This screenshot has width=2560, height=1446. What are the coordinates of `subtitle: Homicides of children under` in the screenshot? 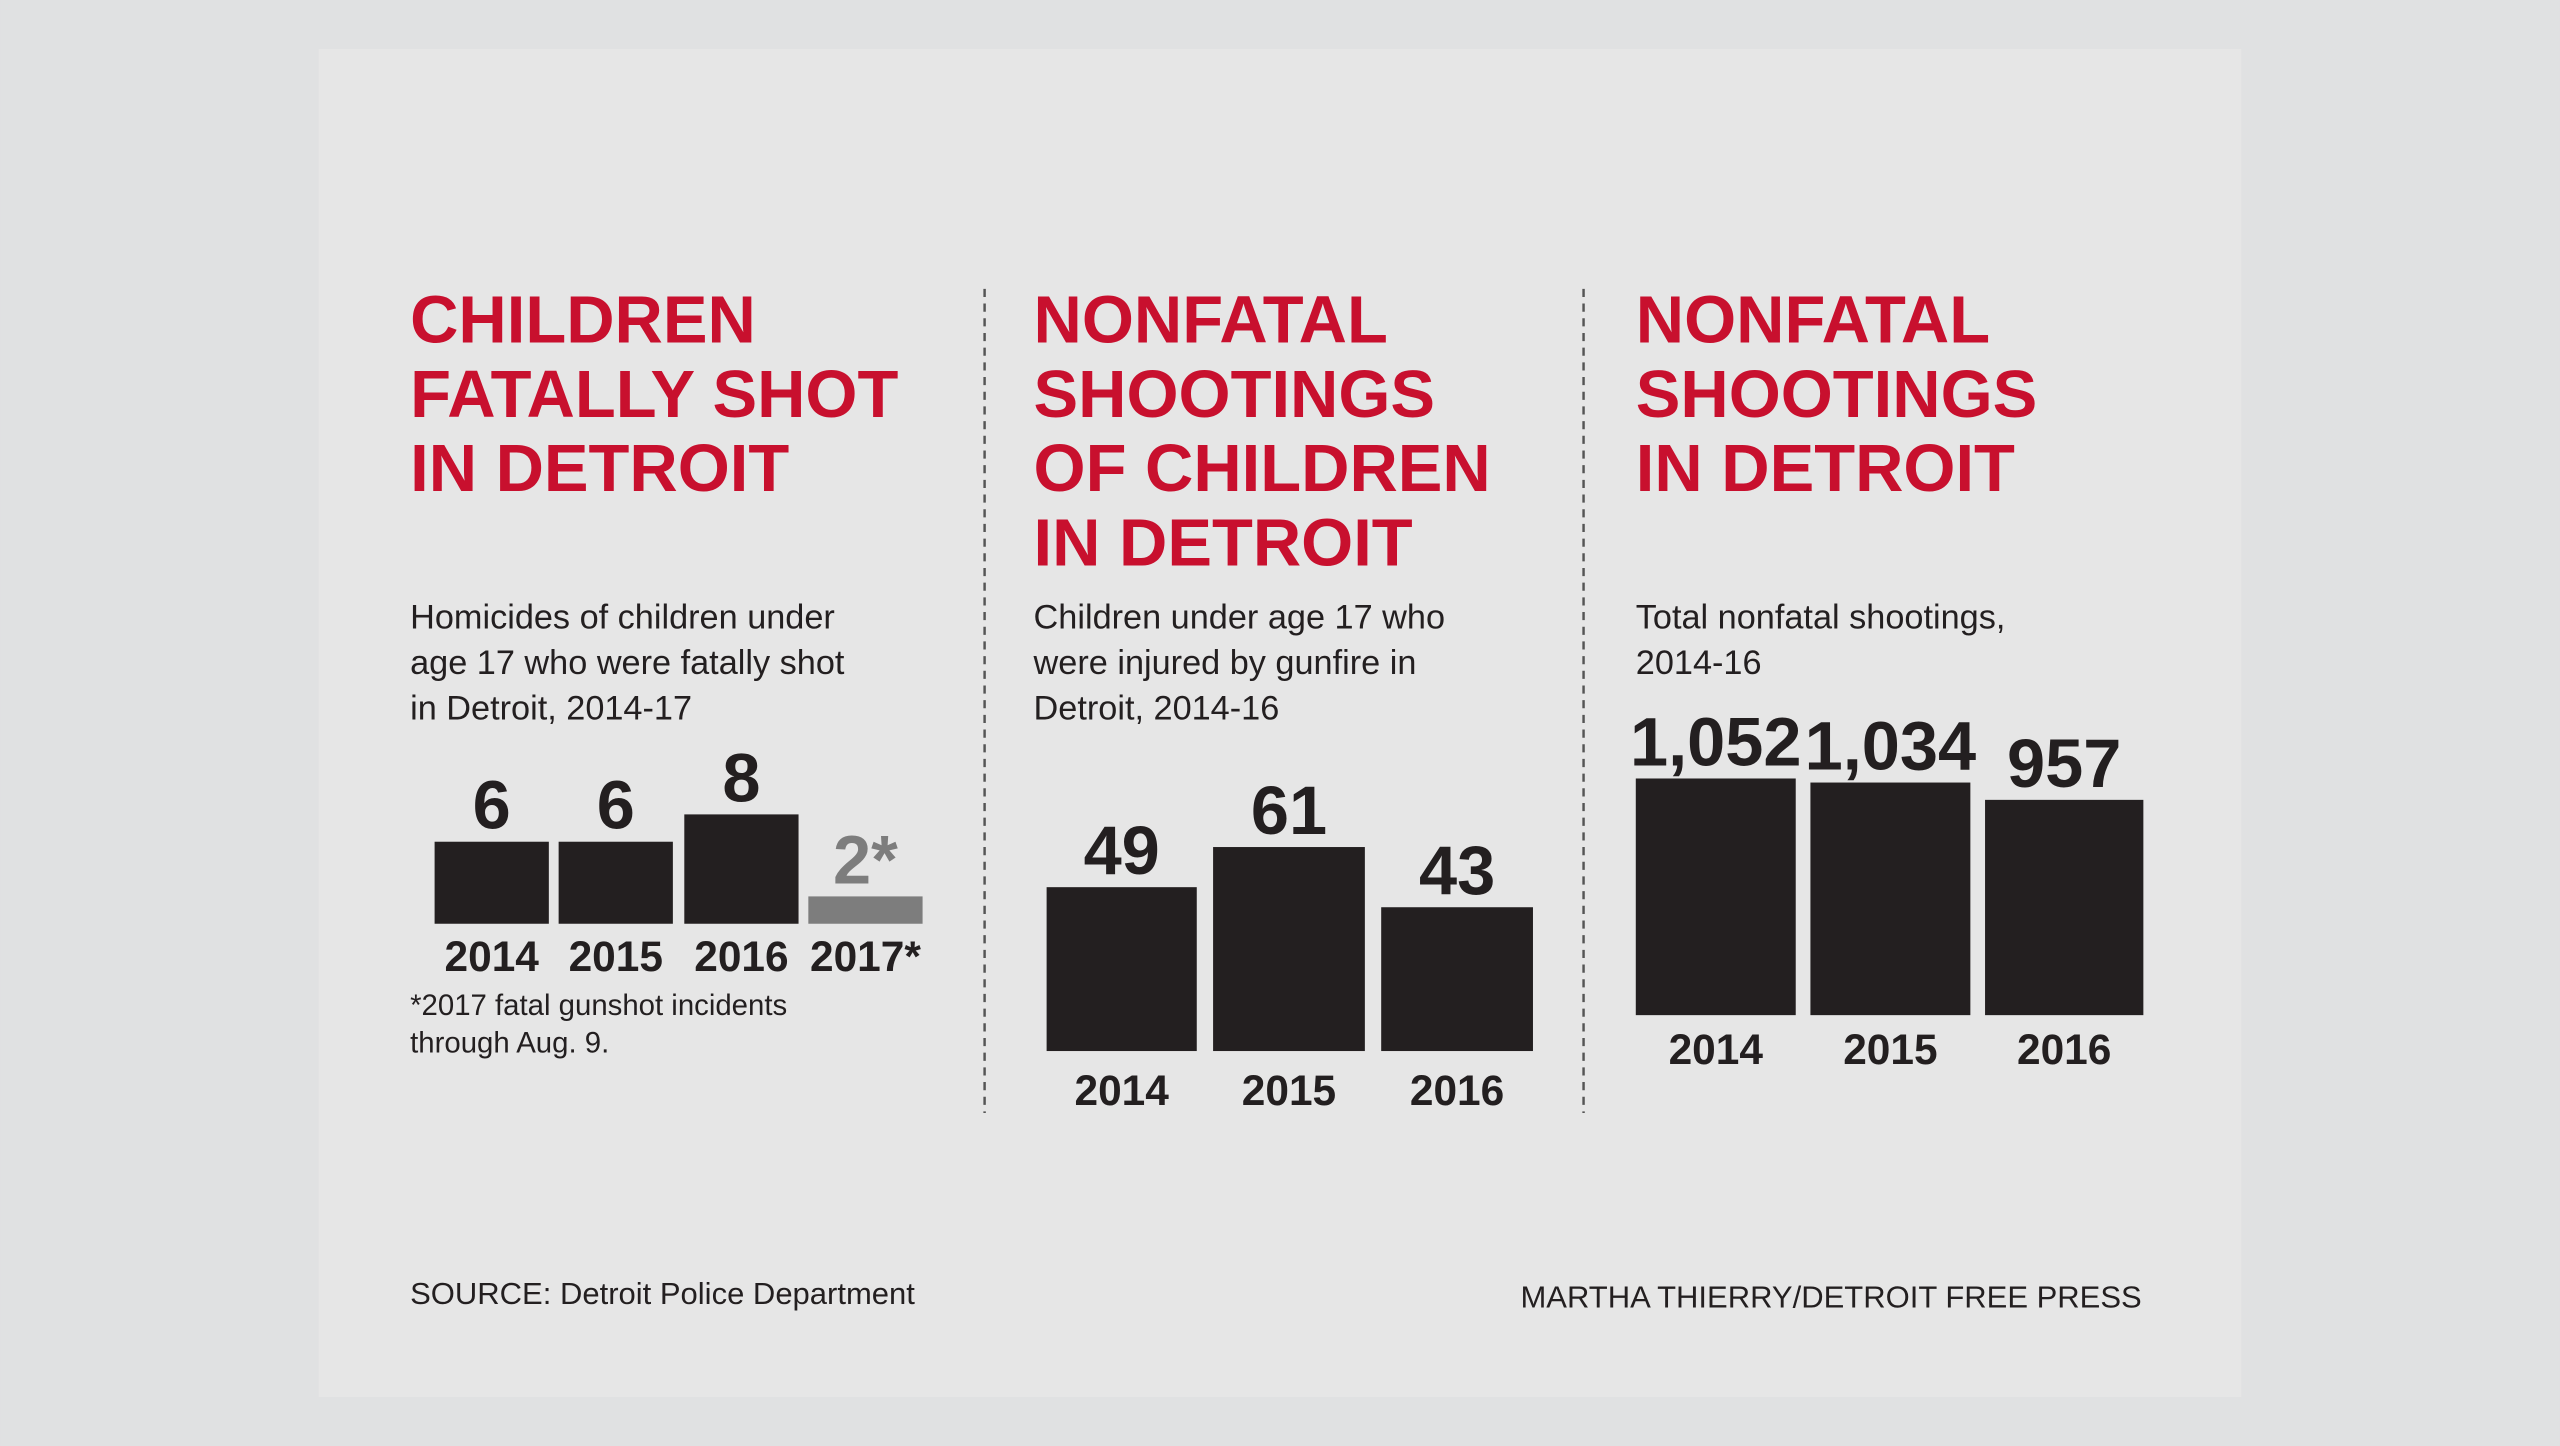 It's located at (622, 617).